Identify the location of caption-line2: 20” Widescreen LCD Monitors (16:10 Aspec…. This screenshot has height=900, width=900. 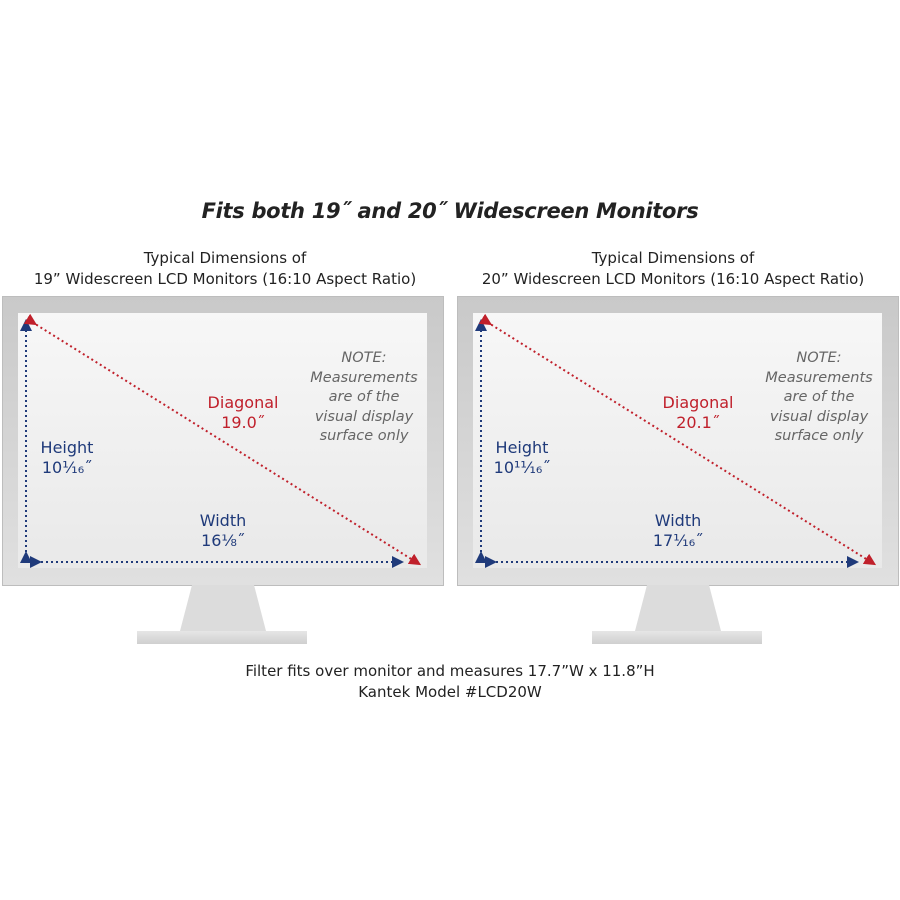
(673, 279).